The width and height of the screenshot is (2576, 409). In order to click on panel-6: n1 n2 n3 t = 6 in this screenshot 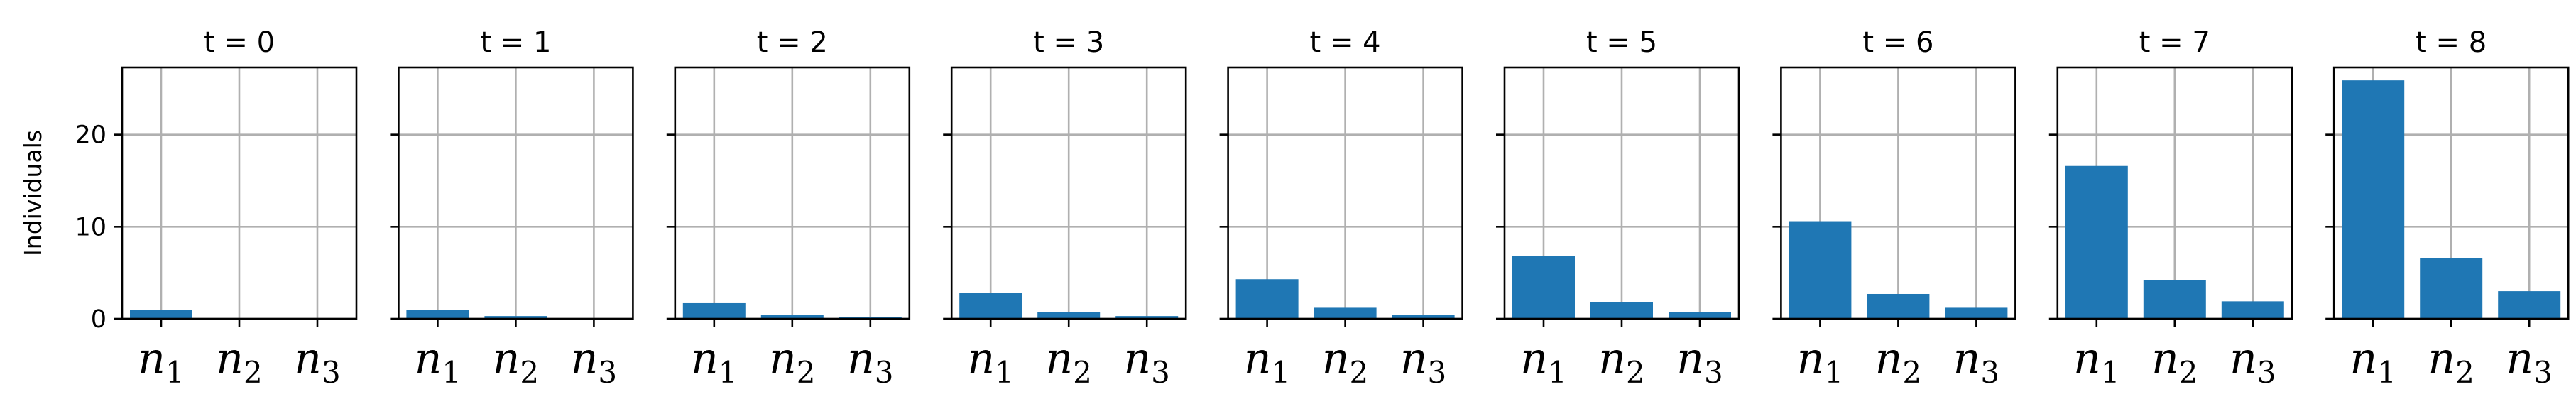, I will do `click(1894, 208)`.